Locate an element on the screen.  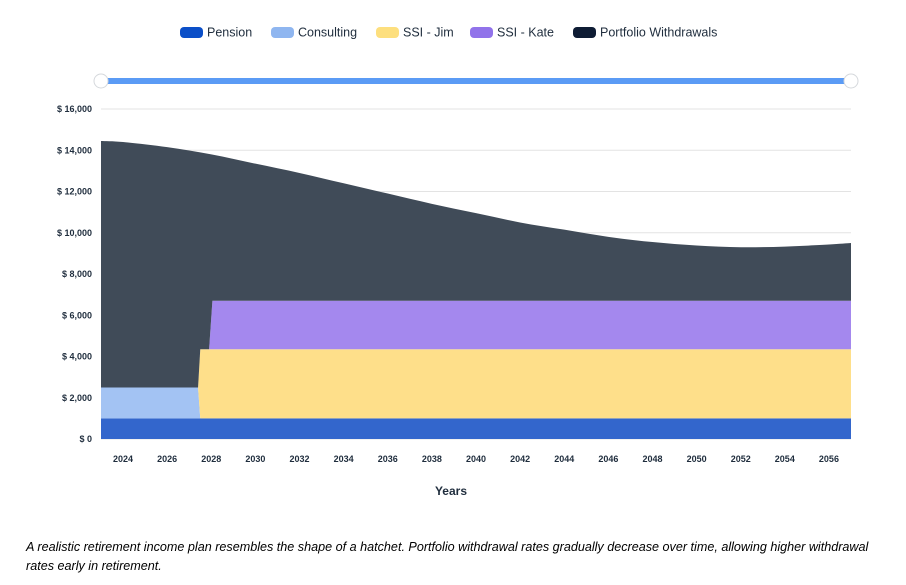
x-tick-label: 2050 is located at coordinates (697, 459).